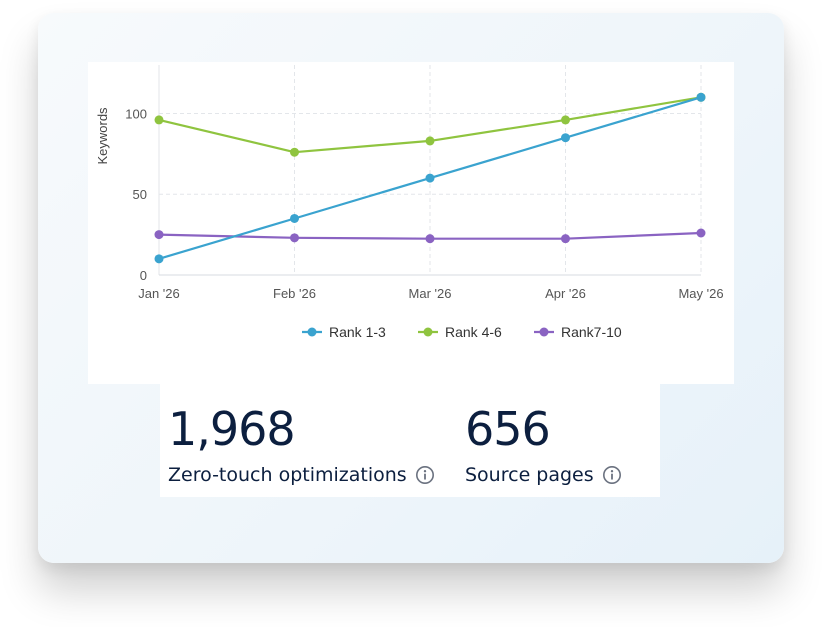 The height and width of the screenshot is (627, 822). I want to click on legend-label: Rank7-10, so click(591, 332).